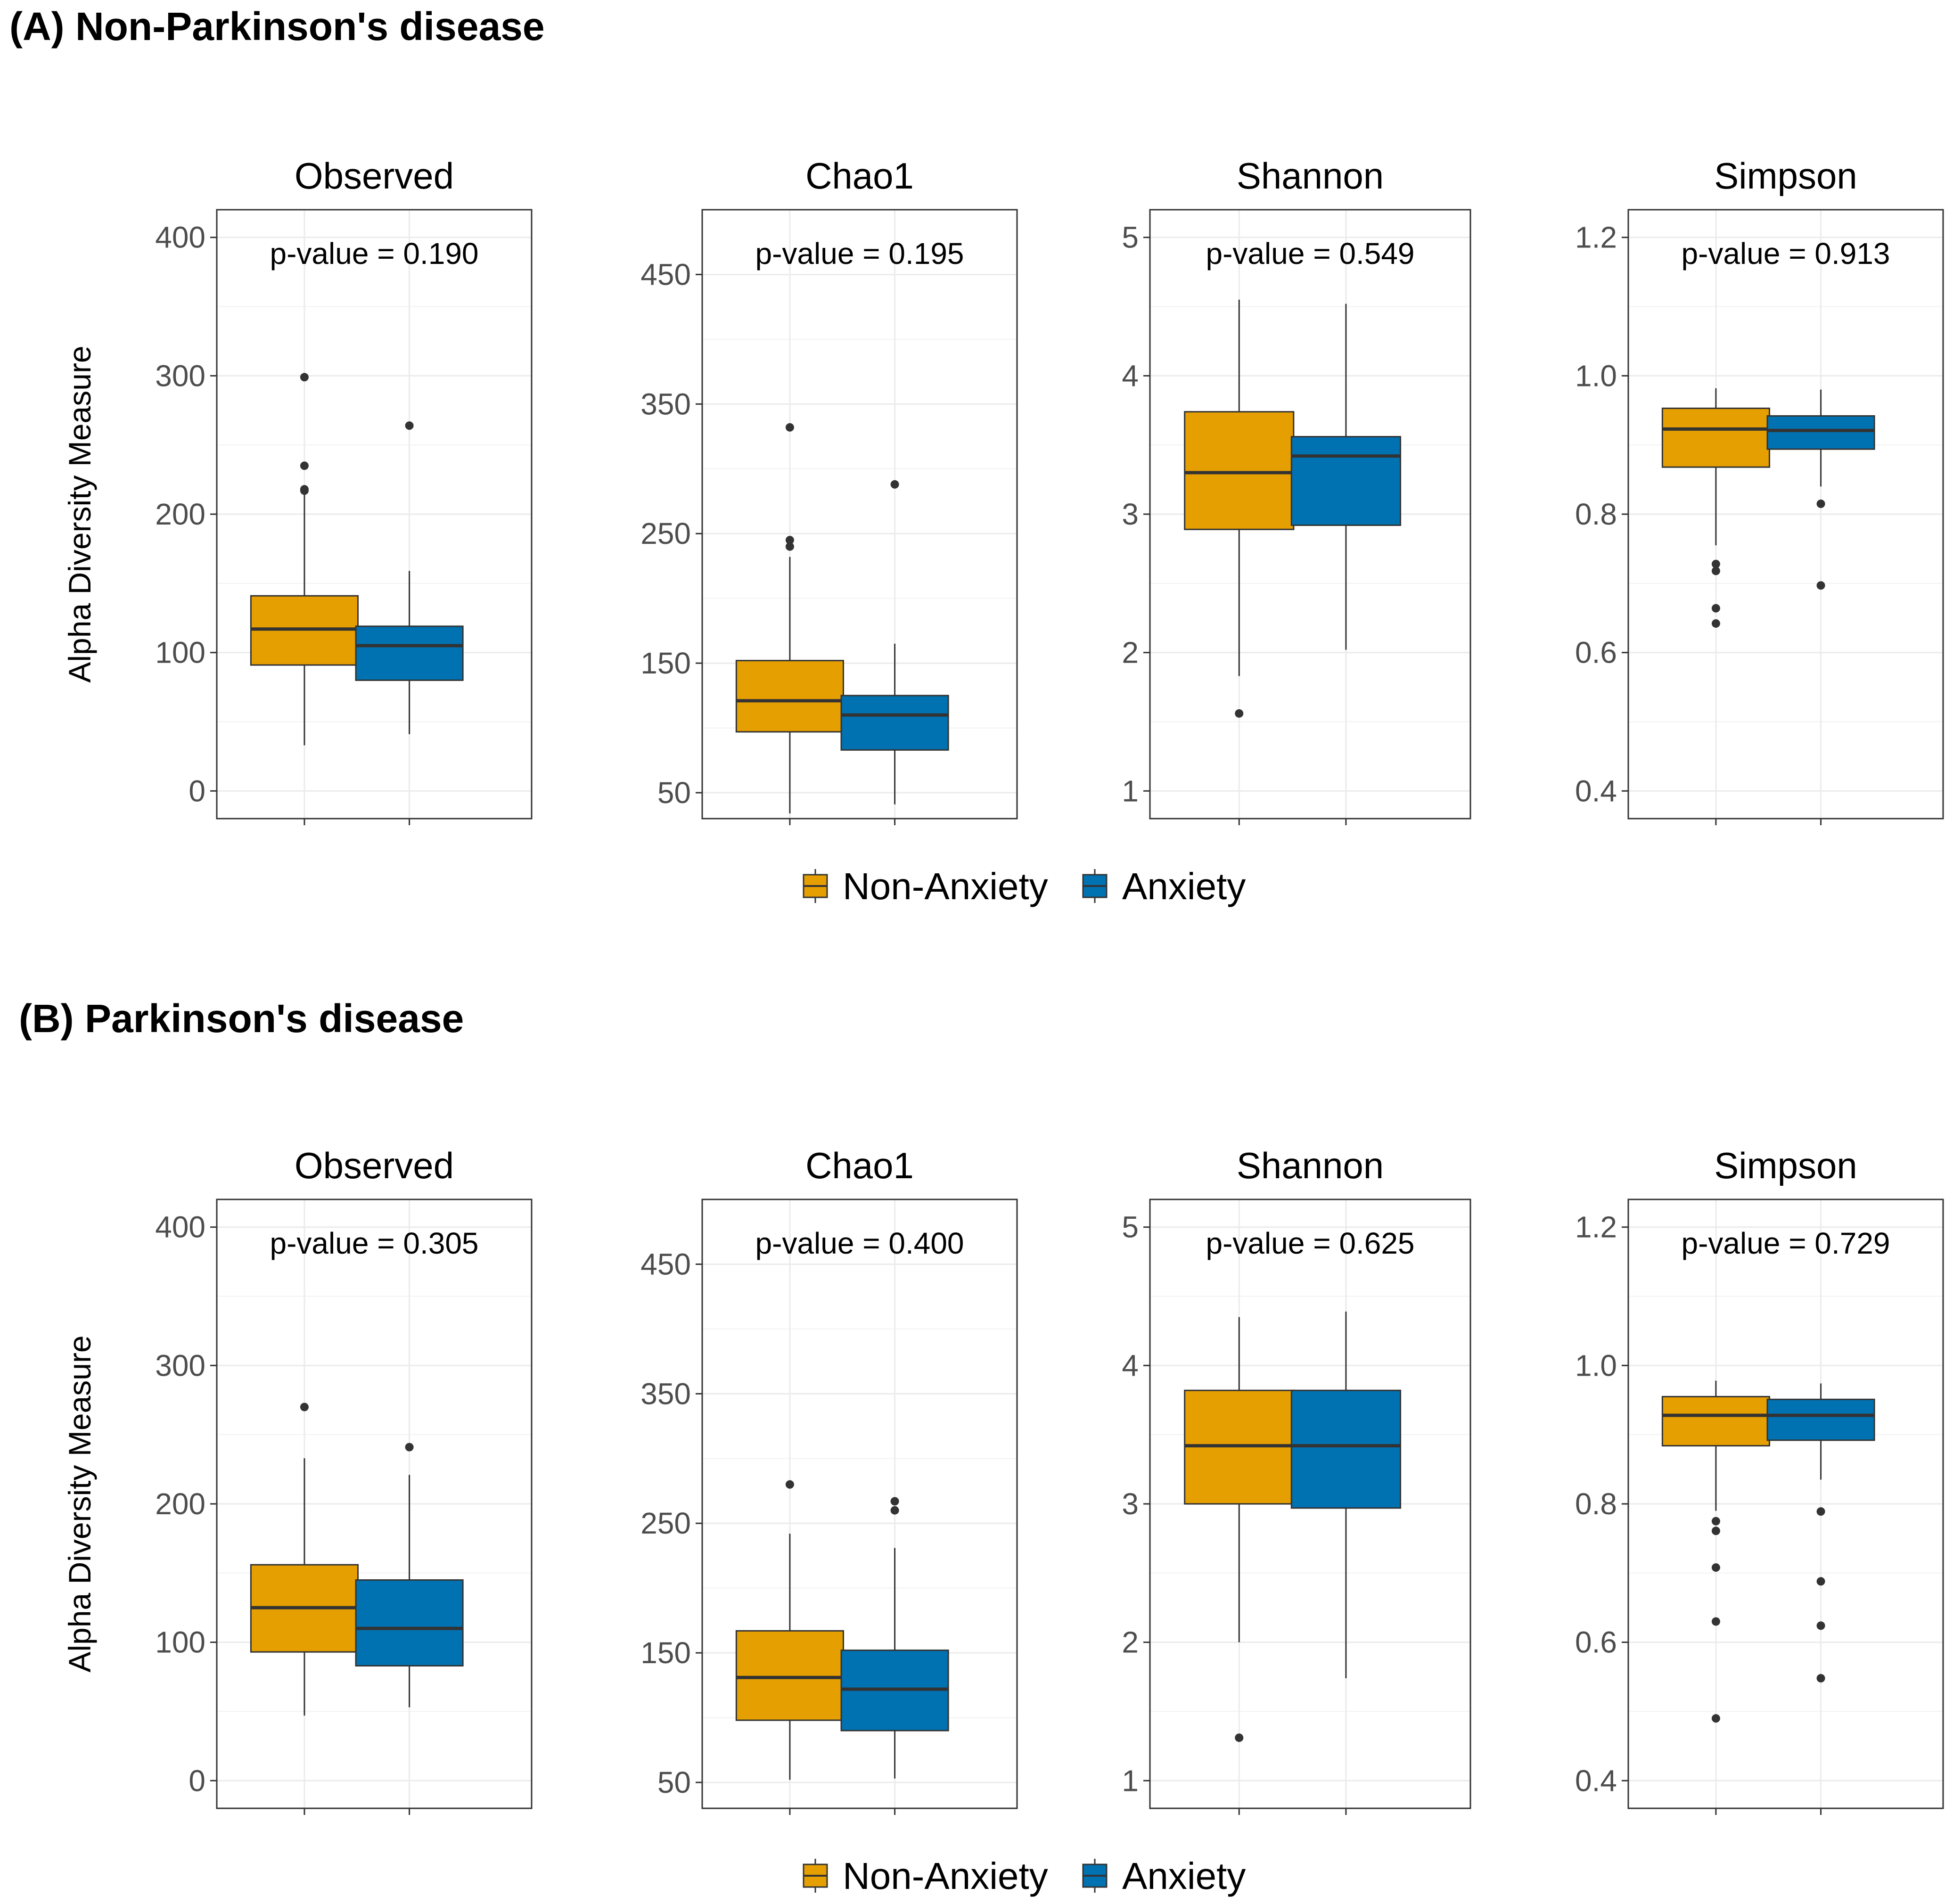 The width and height of the screenshot is (1953, 1904). I want to click on y-tick-label: 150, so click(665, 1653).